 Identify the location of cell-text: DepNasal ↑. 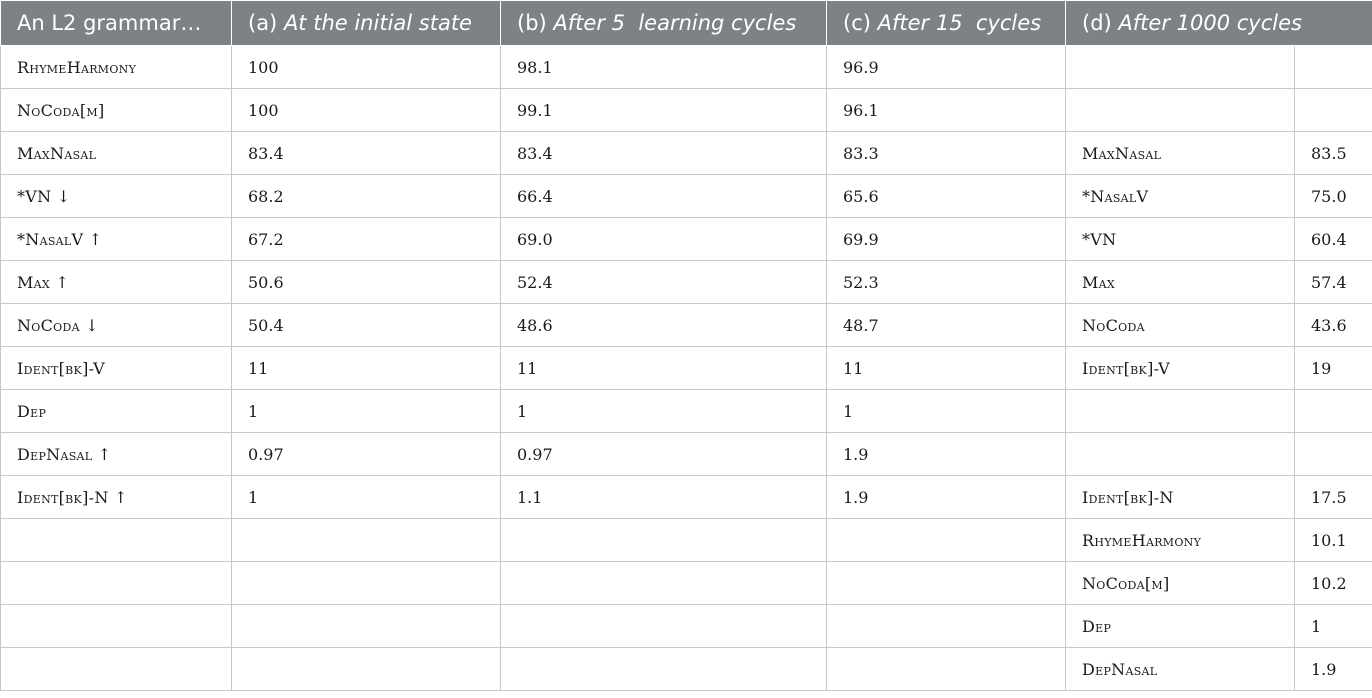
(64, 454).